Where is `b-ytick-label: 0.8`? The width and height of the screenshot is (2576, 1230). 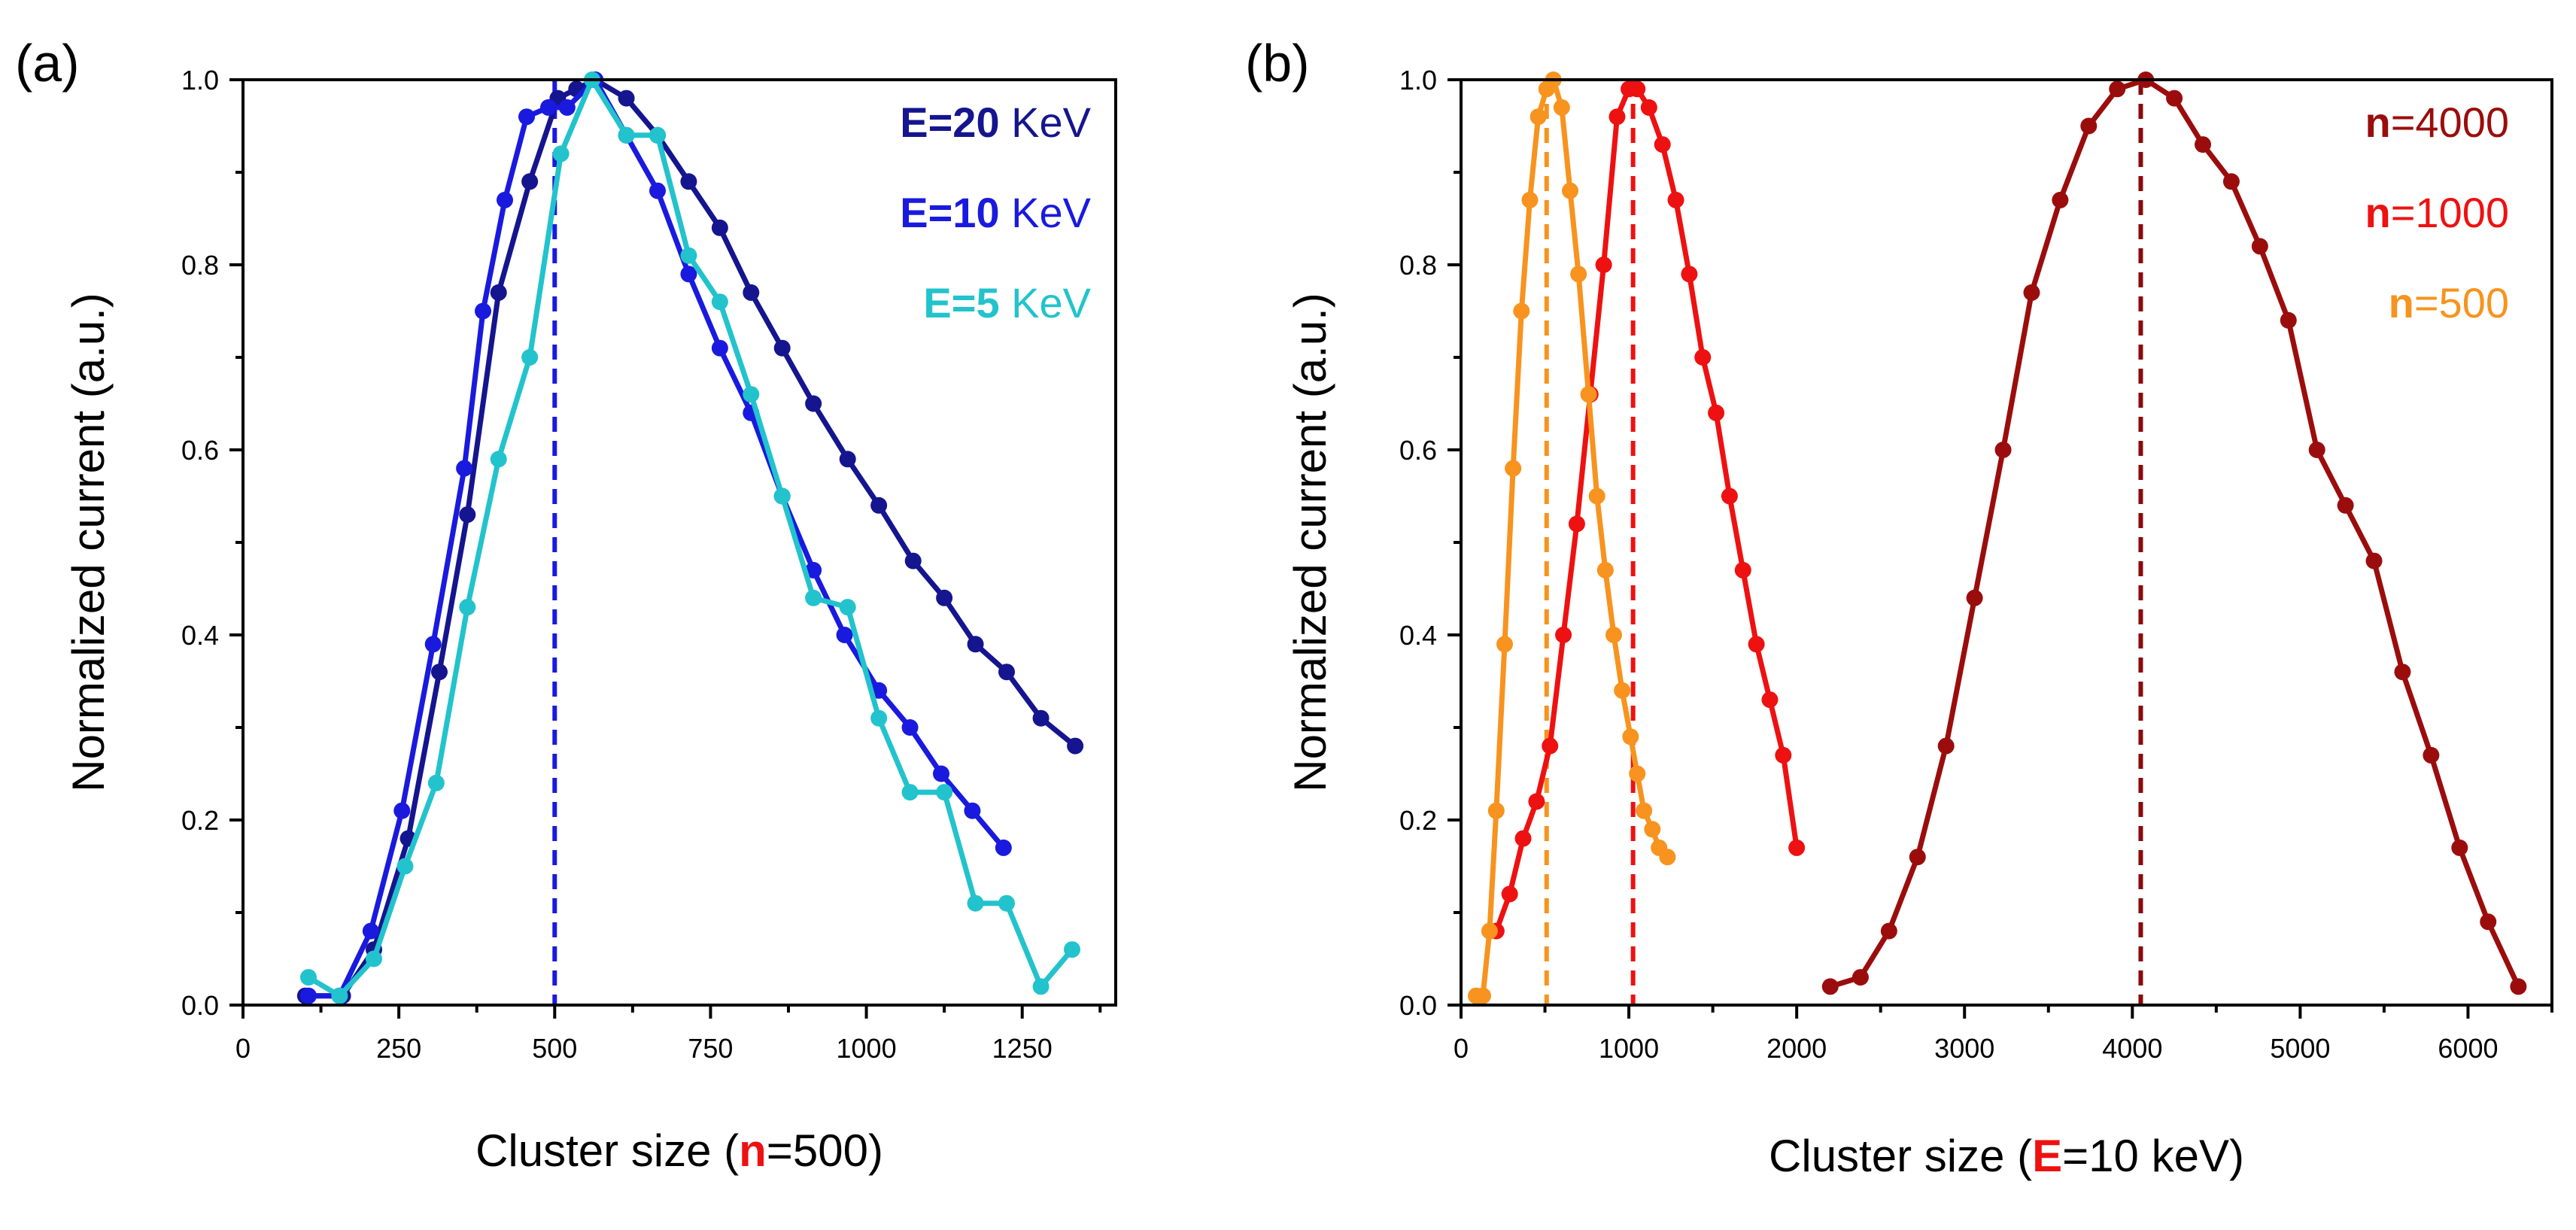 b-ytick-label: 0.8 is located at coordinates (1418, 265).